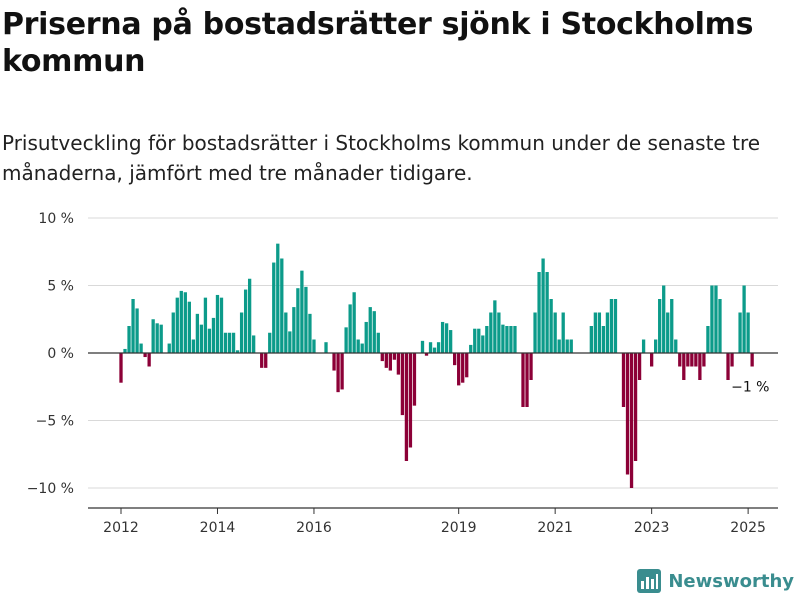 The image size is (800, 600). Describe the element at coordinates (218, 528) in the screenshot. I see `x-tick-label: 2014` at that location.